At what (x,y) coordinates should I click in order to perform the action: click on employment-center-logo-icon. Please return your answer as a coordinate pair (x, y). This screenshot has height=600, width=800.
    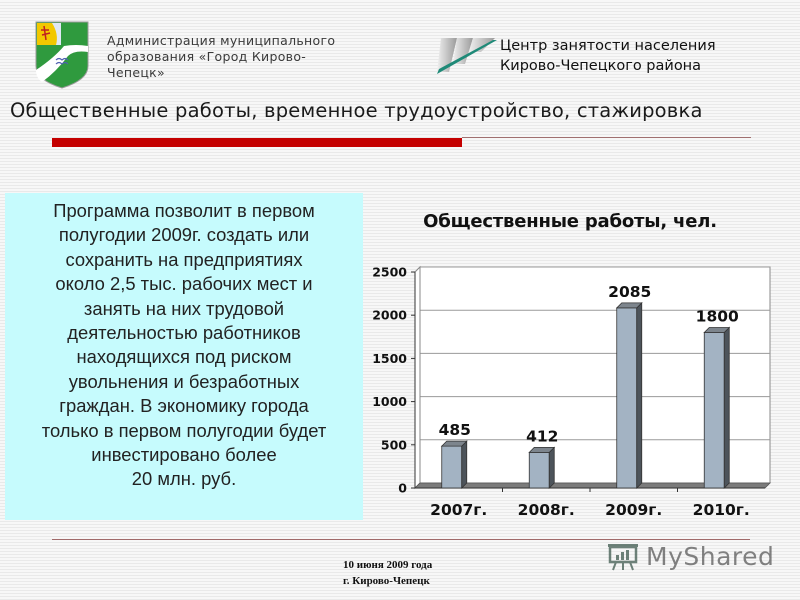
    Looking at the image, I should click on (467, 56).